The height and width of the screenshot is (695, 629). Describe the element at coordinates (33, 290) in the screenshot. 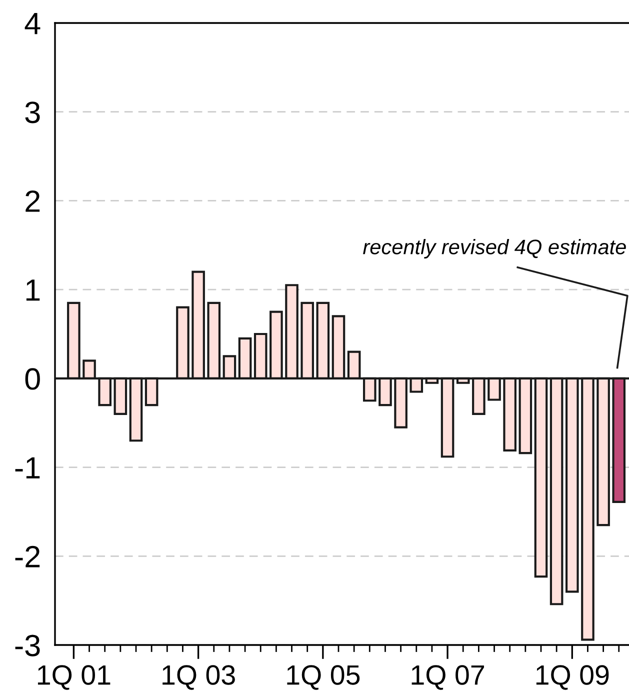

I see `y-tick-label: 1` at that location.